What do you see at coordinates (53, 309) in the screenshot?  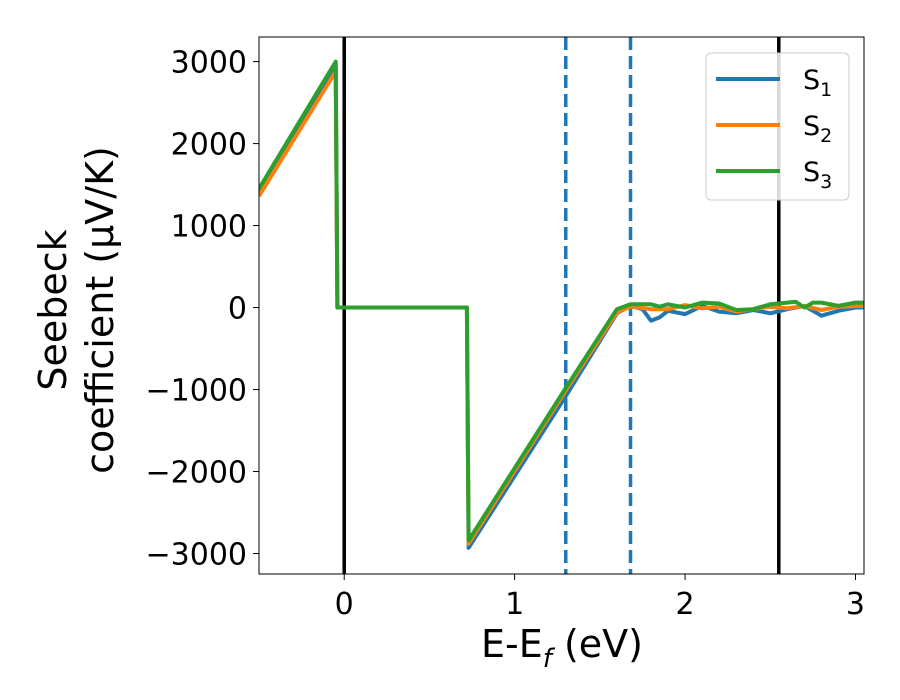 I see `y-axis-title-line1: Seebeck` at bounding box center [53, 309].